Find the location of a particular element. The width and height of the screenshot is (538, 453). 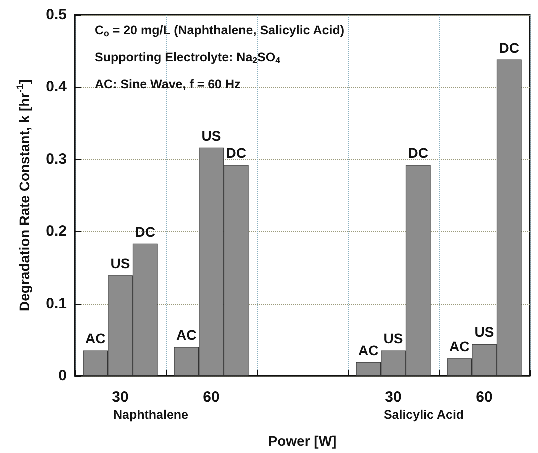

y-tick-label: 0.4 is located at coordinates (57, 87).